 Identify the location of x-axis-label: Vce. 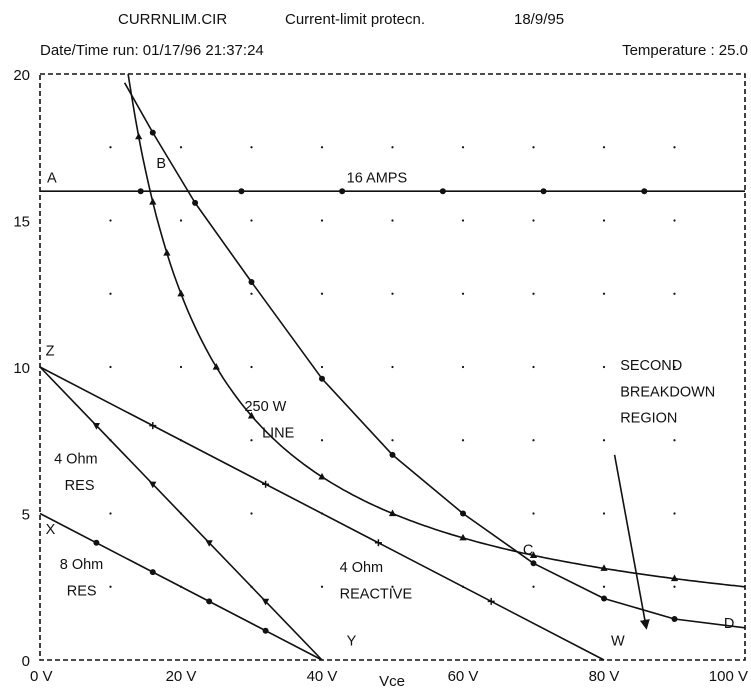
(392, 681).